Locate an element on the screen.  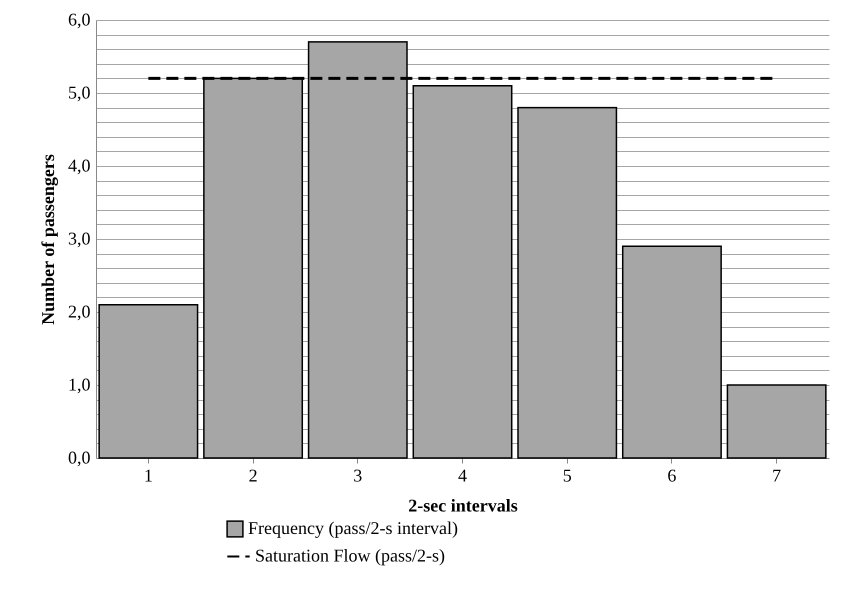
y-axis-title: Number of passengers is located at coordinates (48, 239).